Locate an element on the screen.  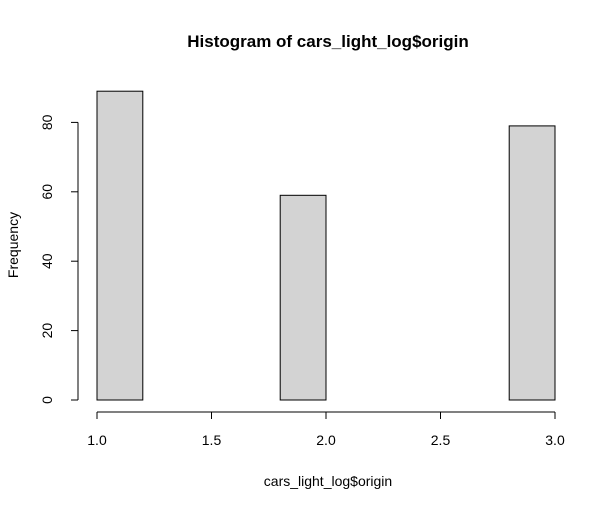
x-axis: 1.0 1.5 2.0 2.5 3.0 is located at coordinates (326, 429).